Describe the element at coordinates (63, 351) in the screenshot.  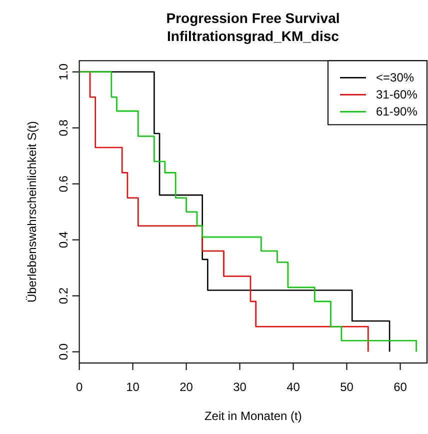
I see `y-tick-label: 0.0` at that location.